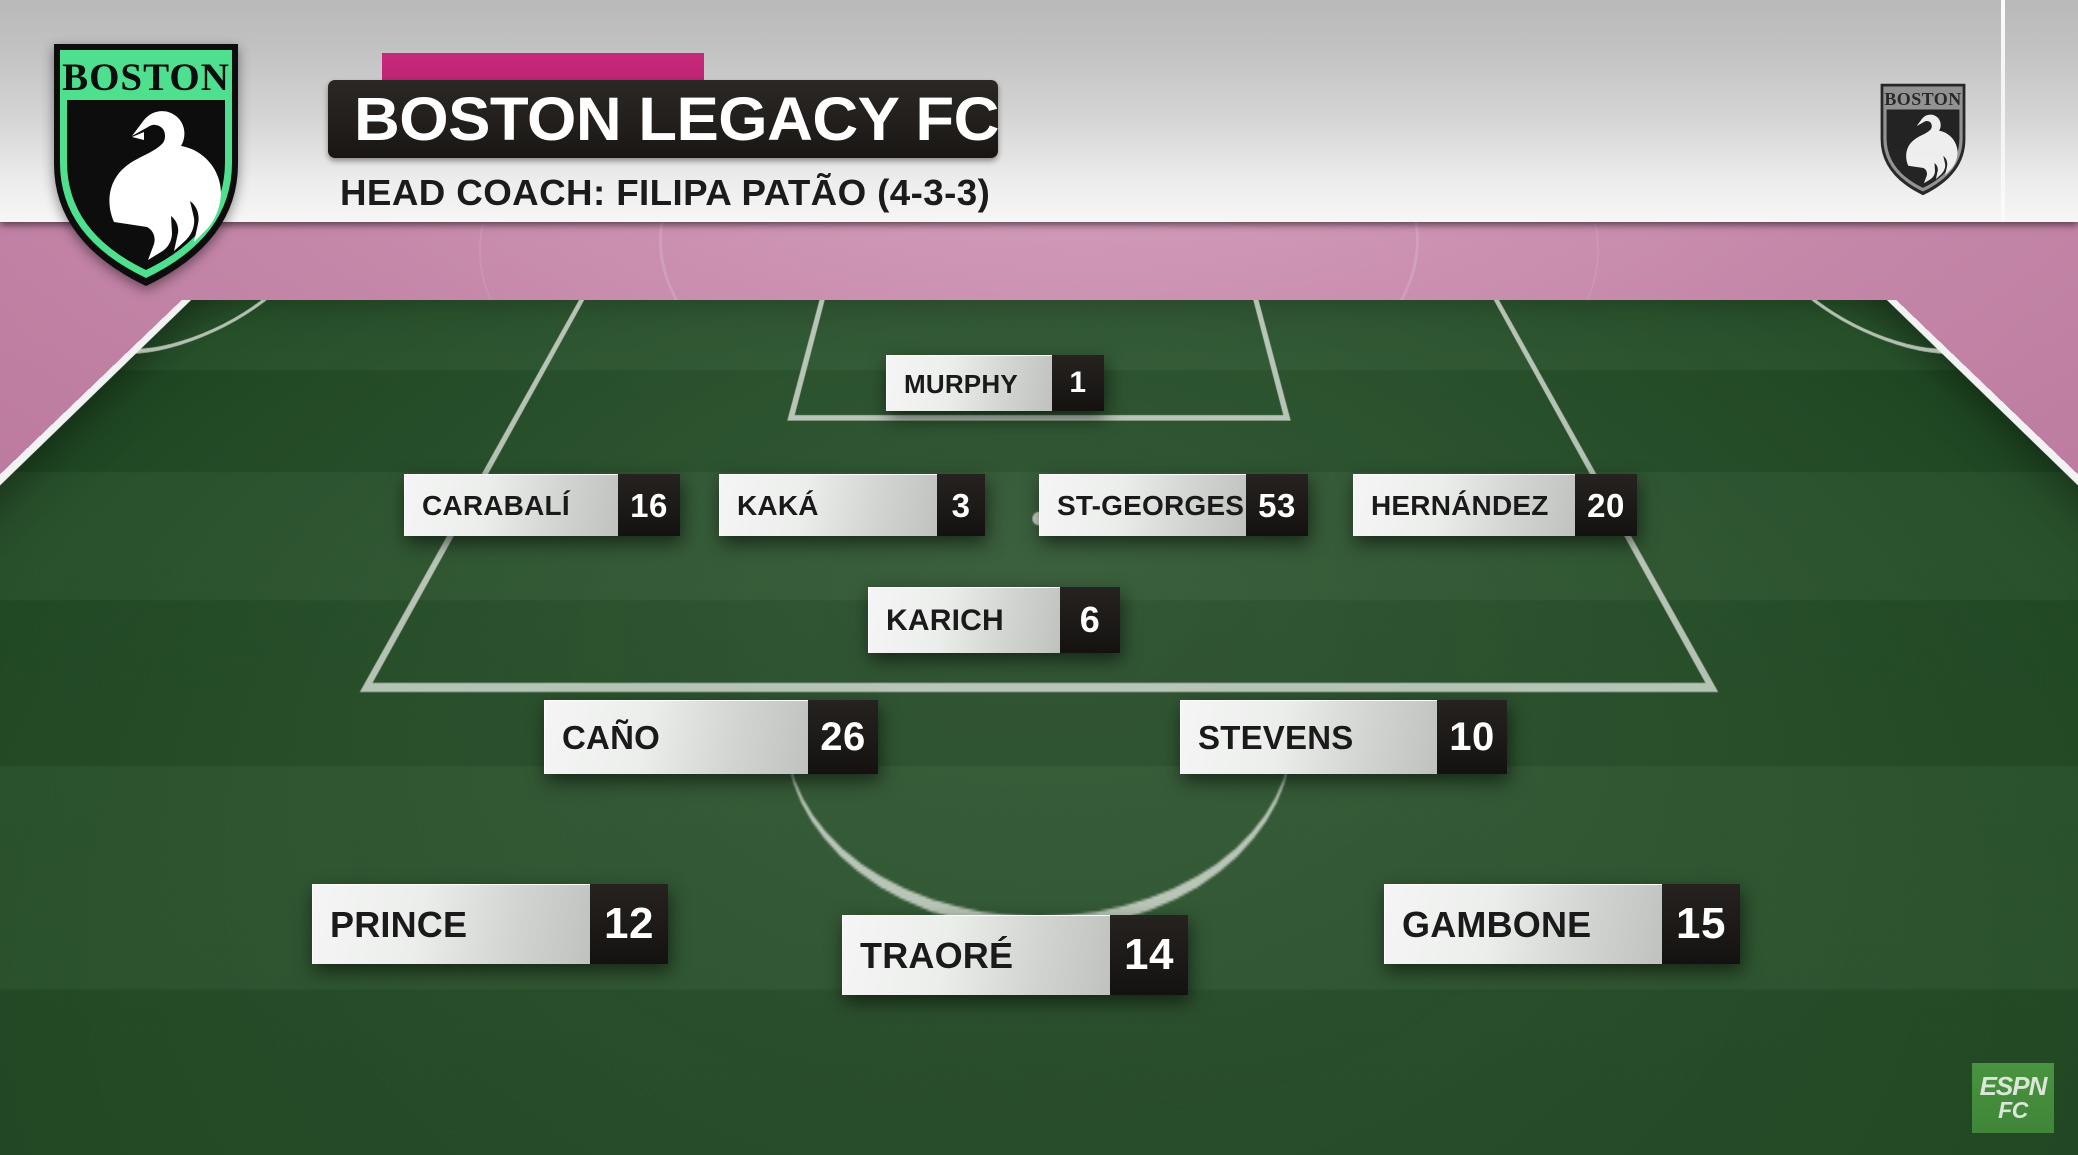 This screenshot has height=1155, width=2078. I want to click on player-name-box: KARICH, so click(964, 620).